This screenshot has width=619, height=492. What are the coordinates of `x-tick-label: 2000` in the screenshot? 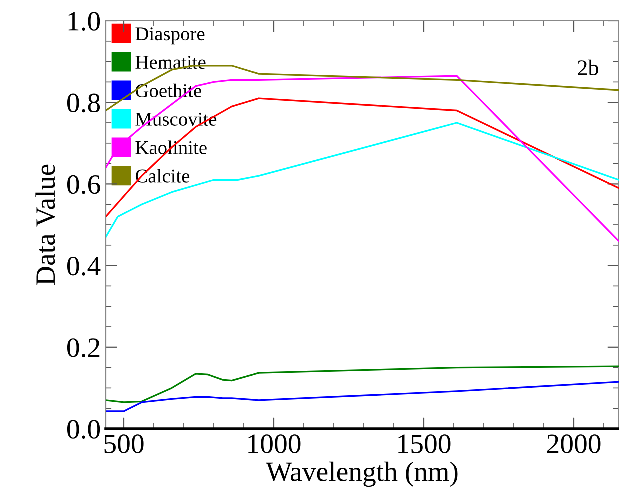 It's located at (574, 444).